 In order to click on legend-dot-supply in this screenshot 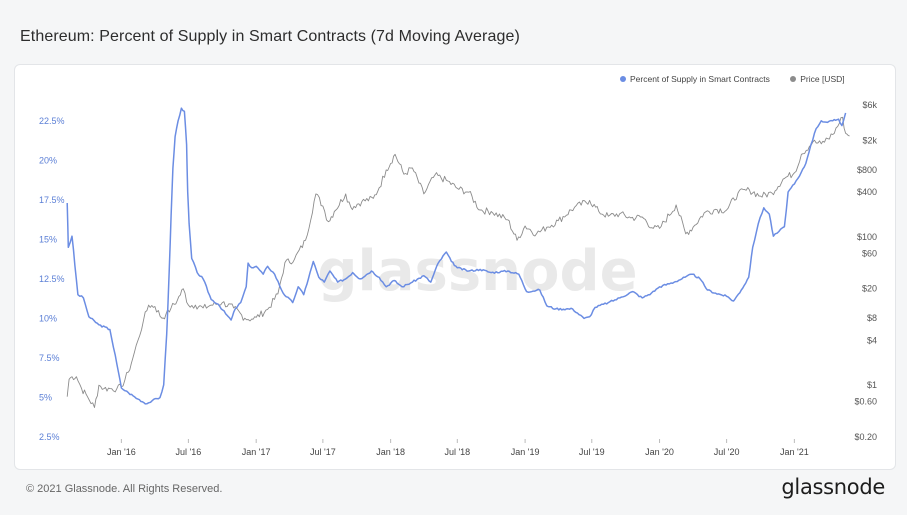, I will do `click(623, 79)`.